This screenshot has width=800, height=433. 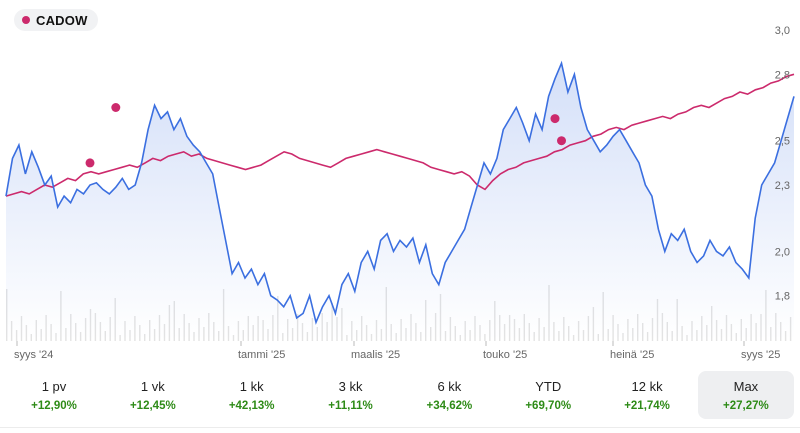 What do you see at coordinates (782, 31) in the screenshot?
I see `y-tick-label: 3,0` at bounding box center [782, 31].